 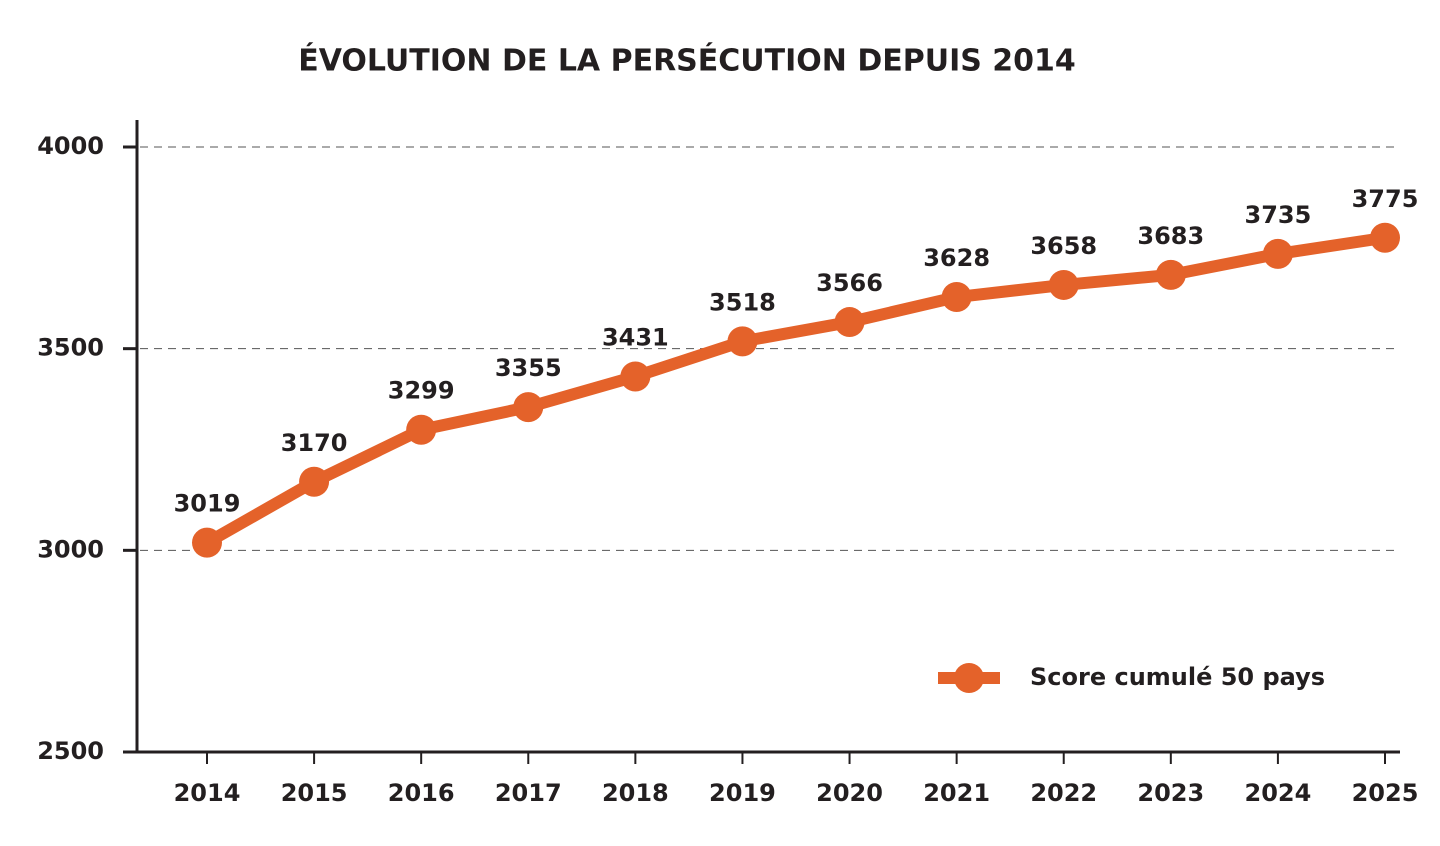 I want to click on data-label: 3170, so click(x=314, y=443).